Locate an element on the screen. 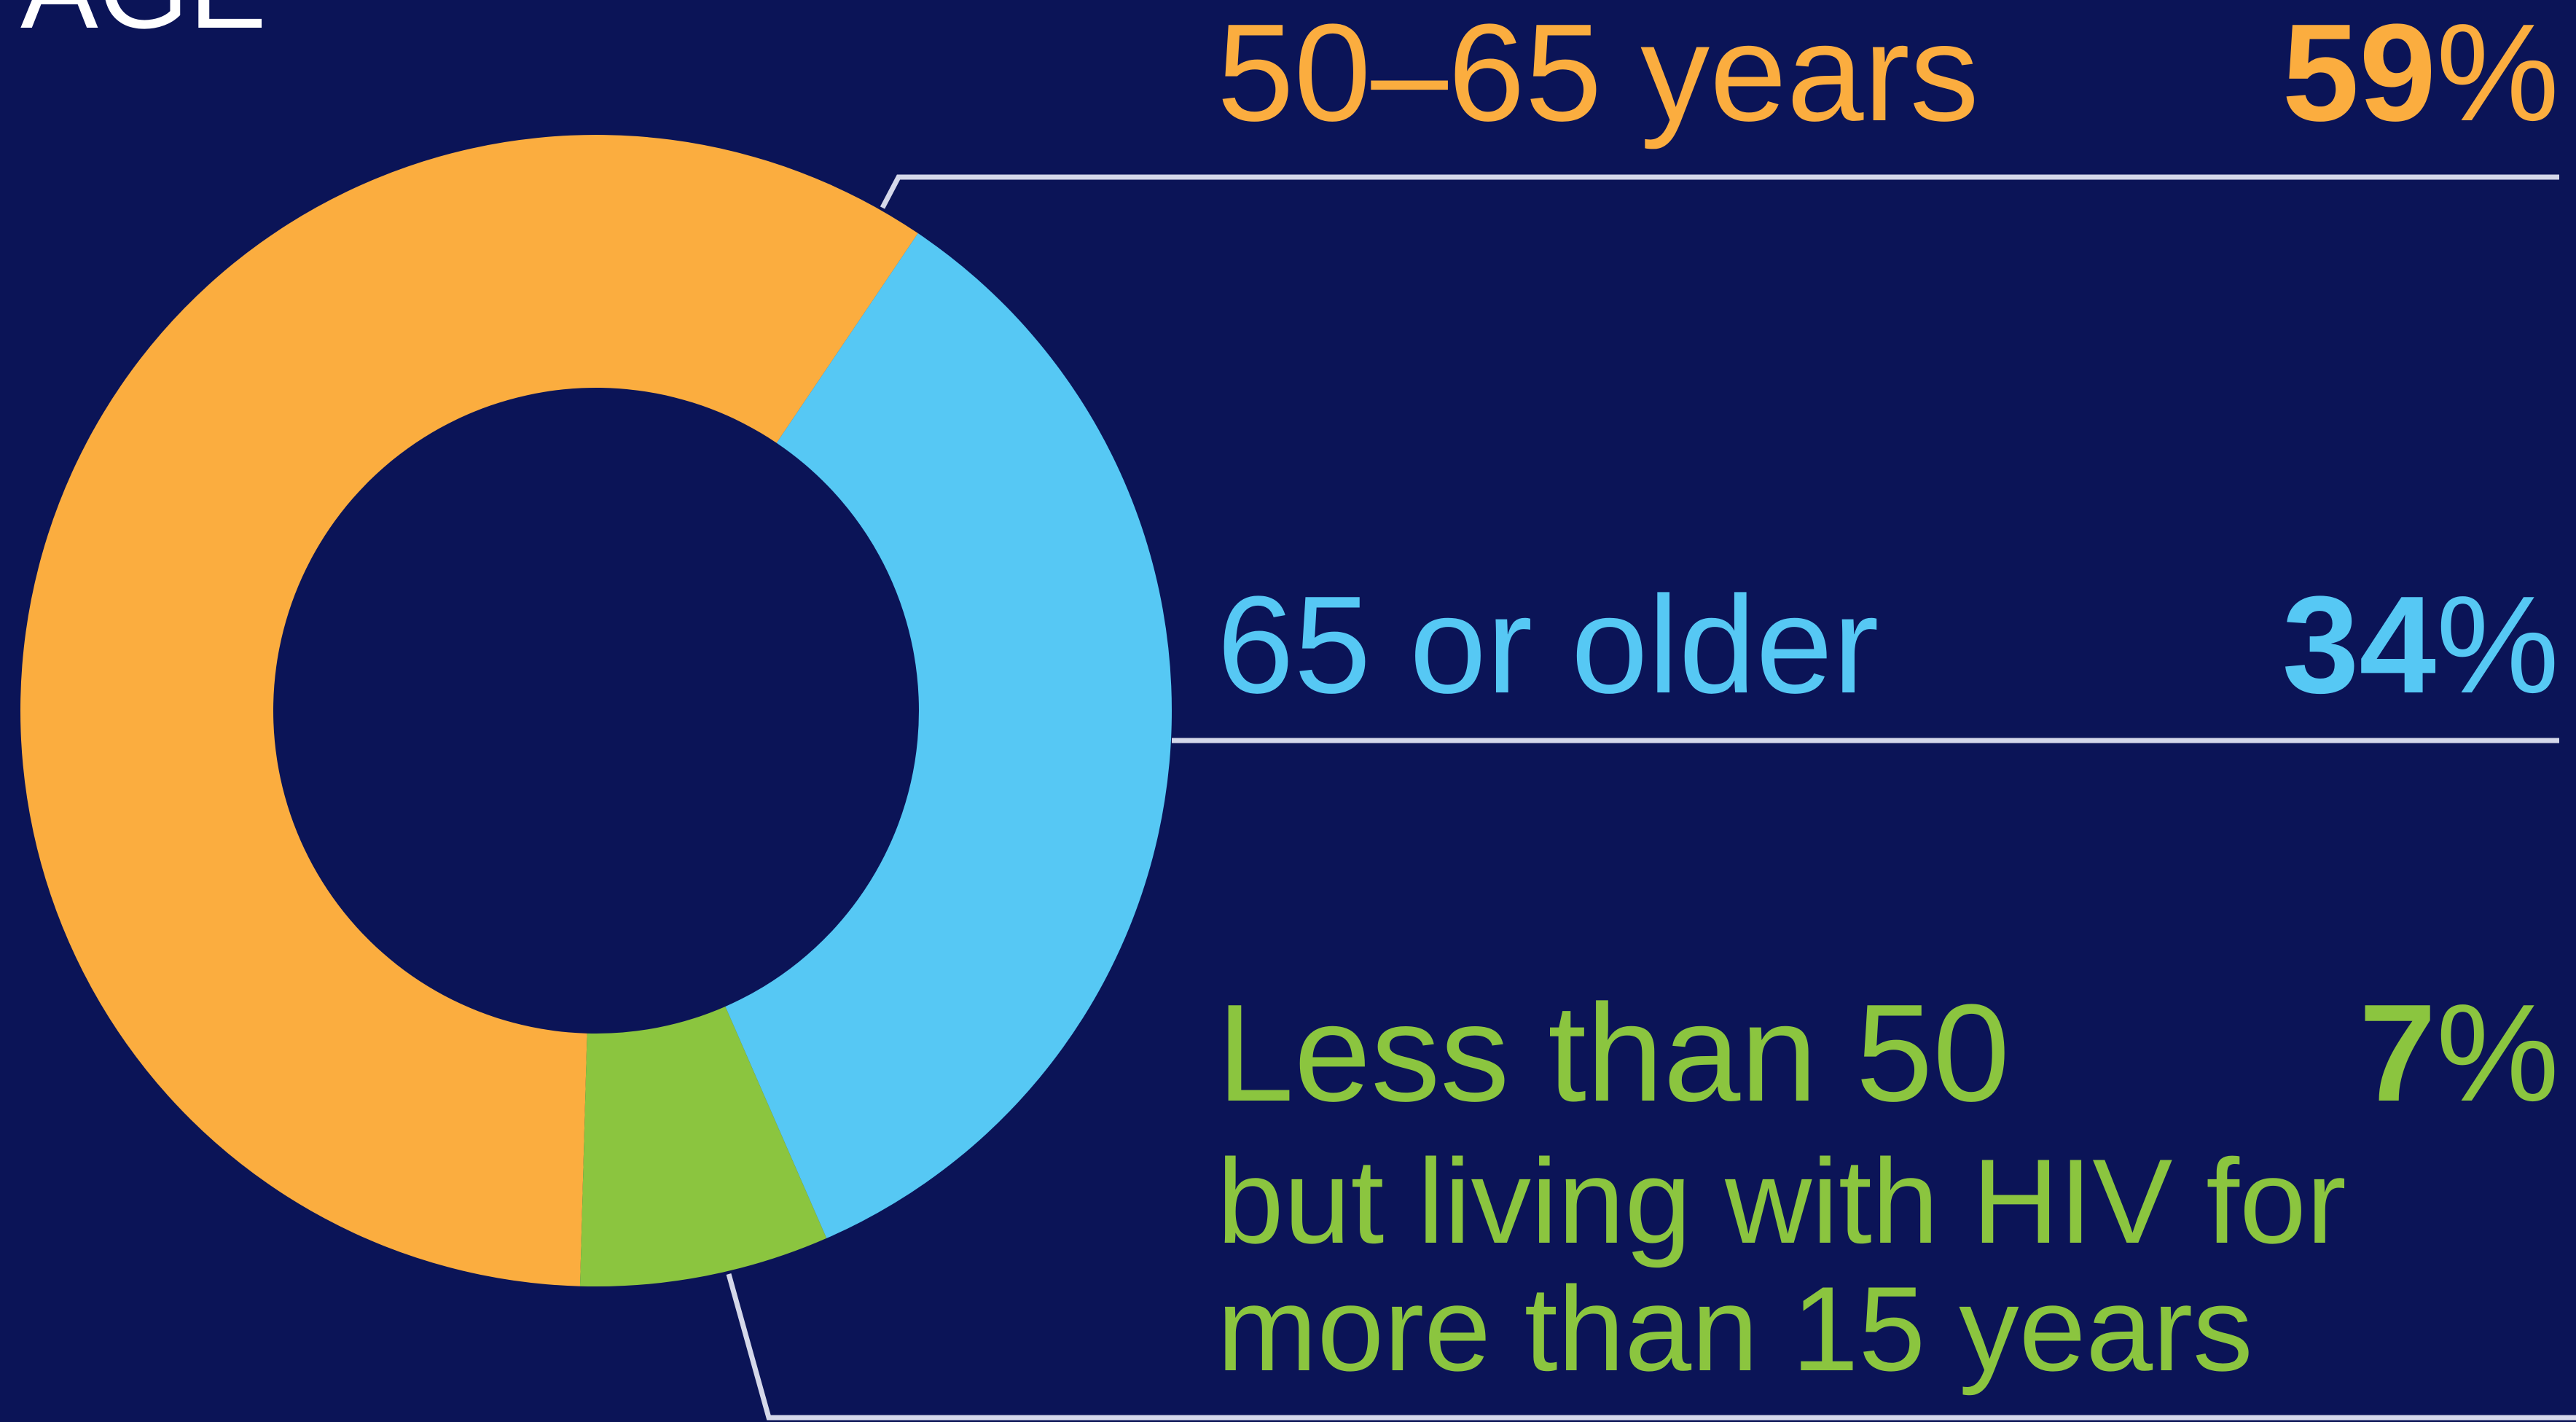 The width and height of the screenshot is (2576, 1422). slice-label-50-65: 50–65 years is located at coordinates (1598, 75).